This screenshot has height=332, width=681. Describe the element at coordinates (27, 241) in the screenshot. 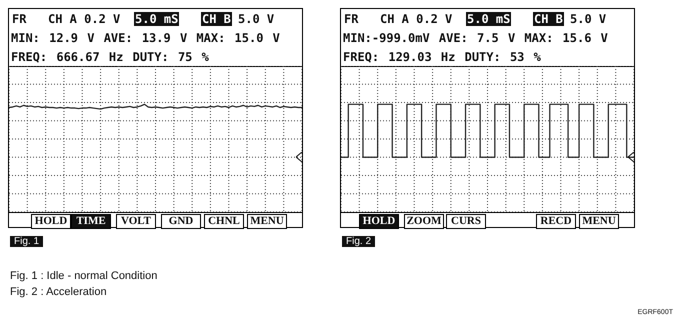

I see `text: Fig. 1` at that location.